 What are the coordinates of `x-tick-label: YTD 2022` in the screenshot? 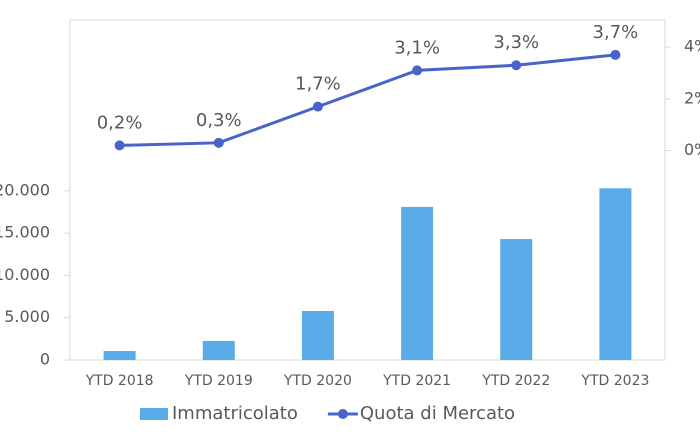 It's located at (515, 381).